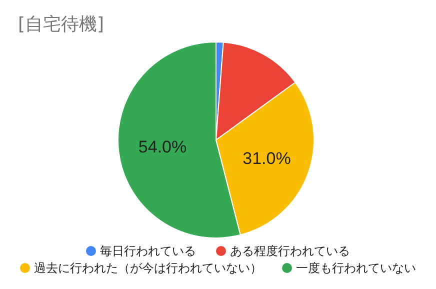 This screenshot has width=436, height=289. I want to click on legend-label: 毎日行われている, so click(148, 251).